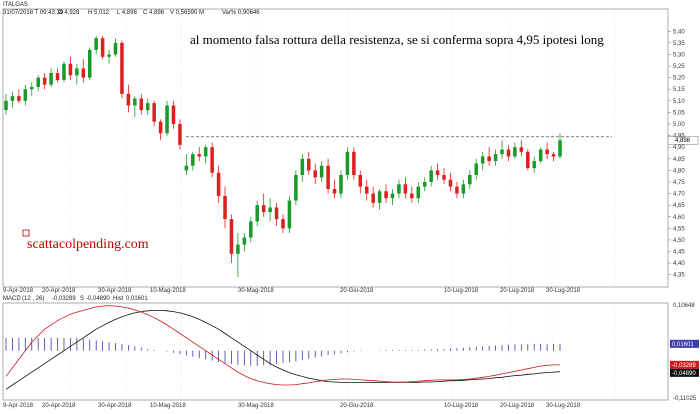 This screenshot has height=414, width=700. What do you see at coordinates (679, 67) in the screenshot?
I see `price-tick-label: 5,25` at bounding box center [679, 67].